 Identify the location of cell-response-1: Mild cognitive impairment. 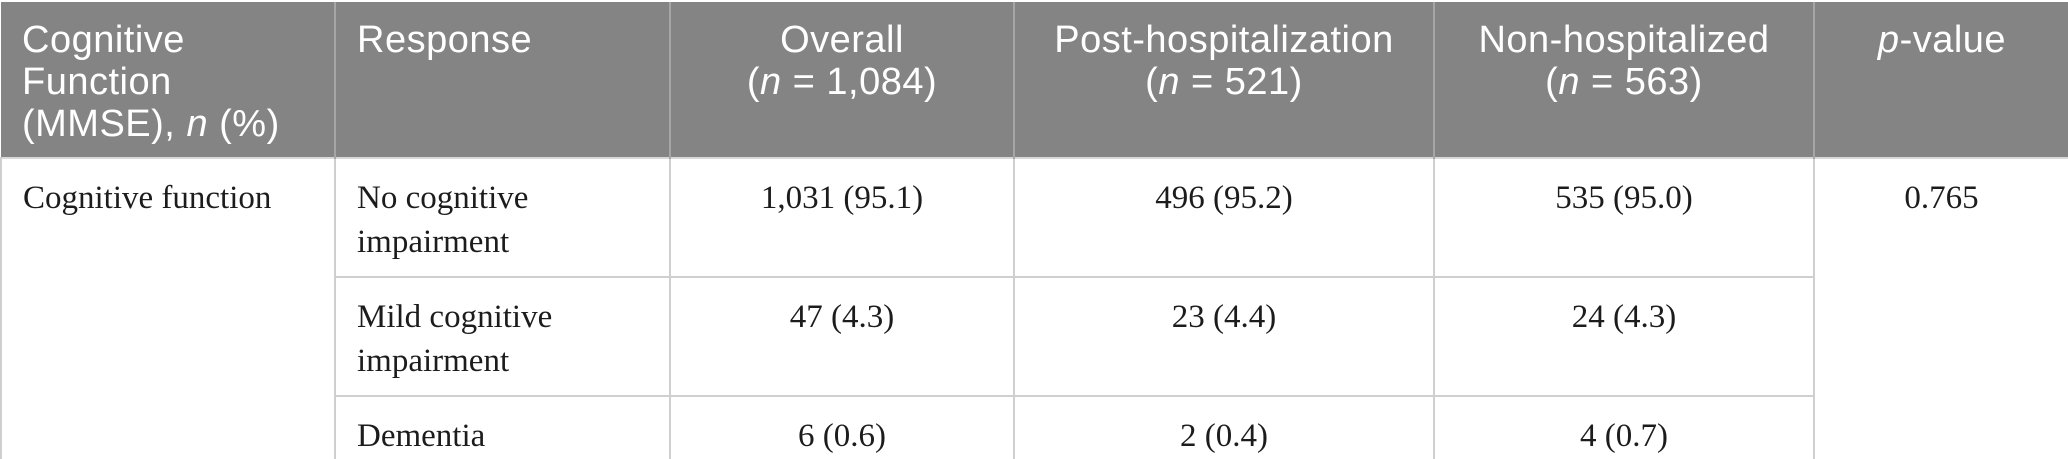
(502, 336).